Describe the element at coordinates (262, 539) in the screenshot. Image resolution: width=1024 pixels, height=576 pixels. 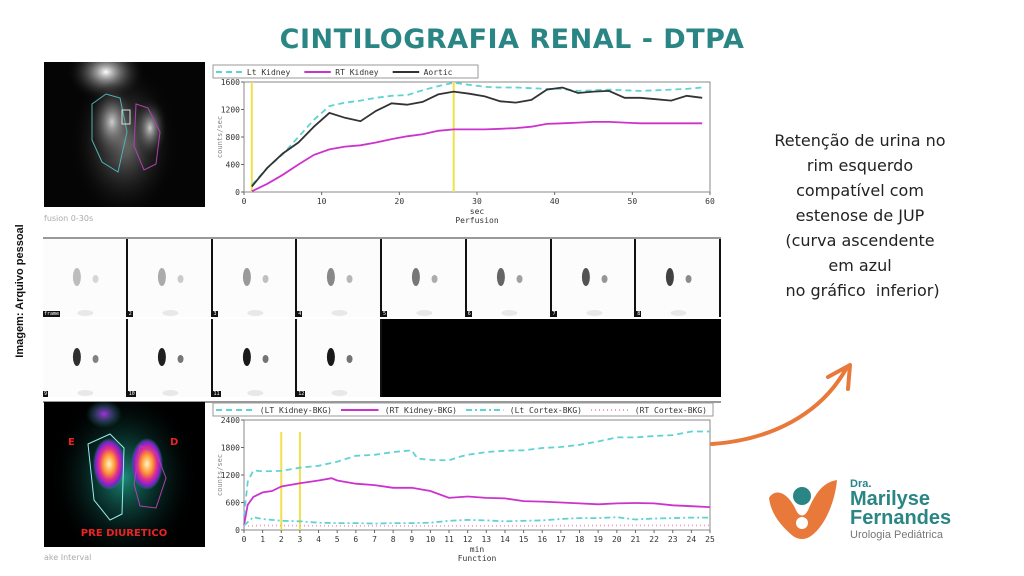
I see `x-tick-label: 1` at that location.